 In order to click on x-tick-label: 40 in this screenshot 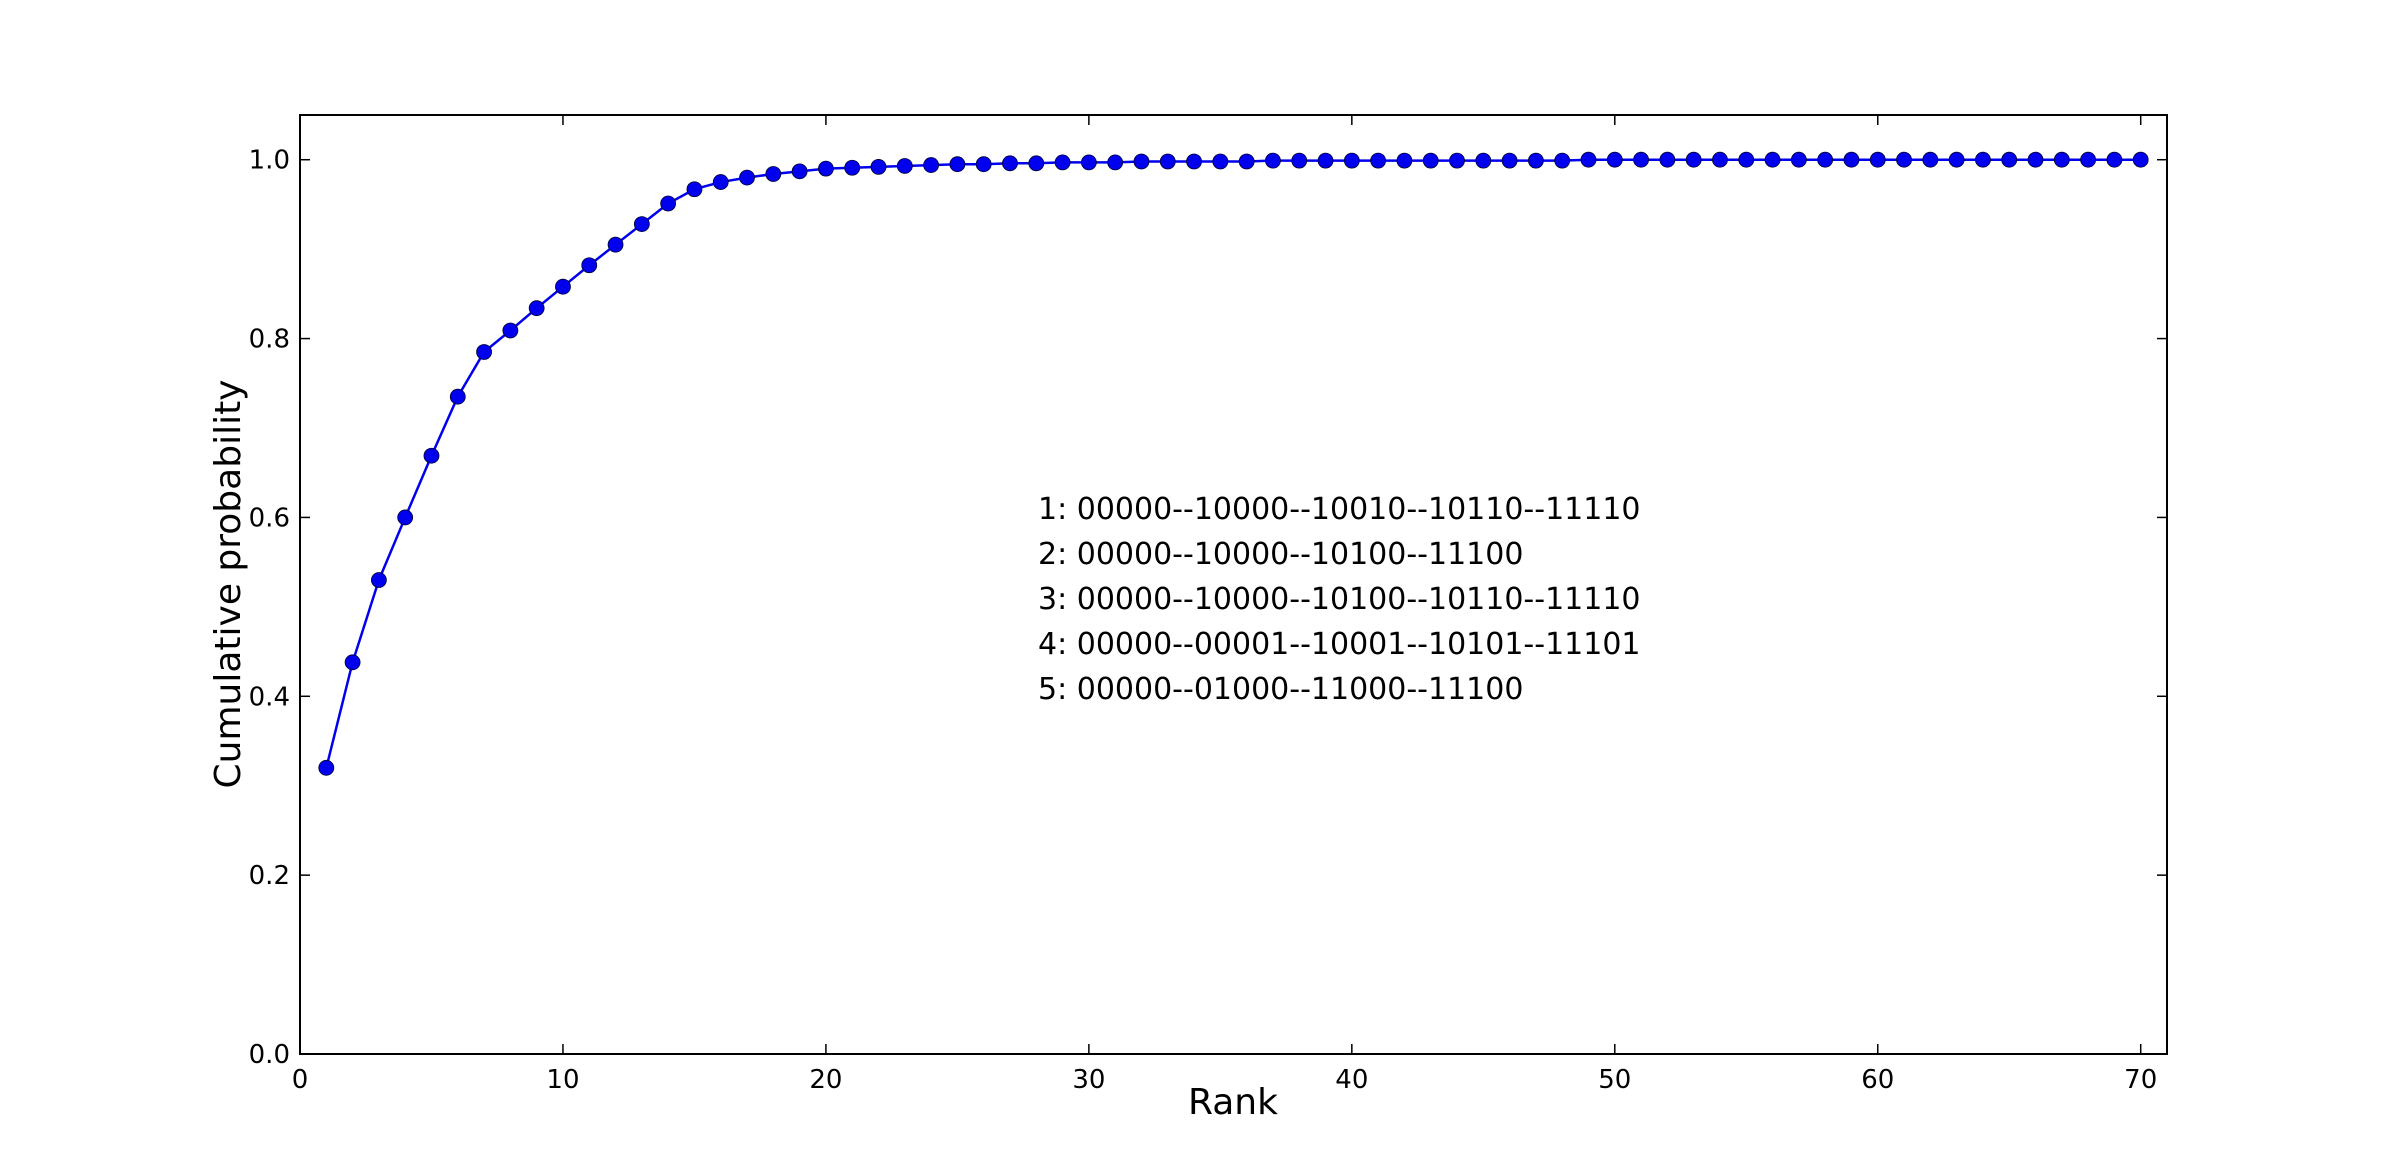, I will do `click(1351, 1080)`.